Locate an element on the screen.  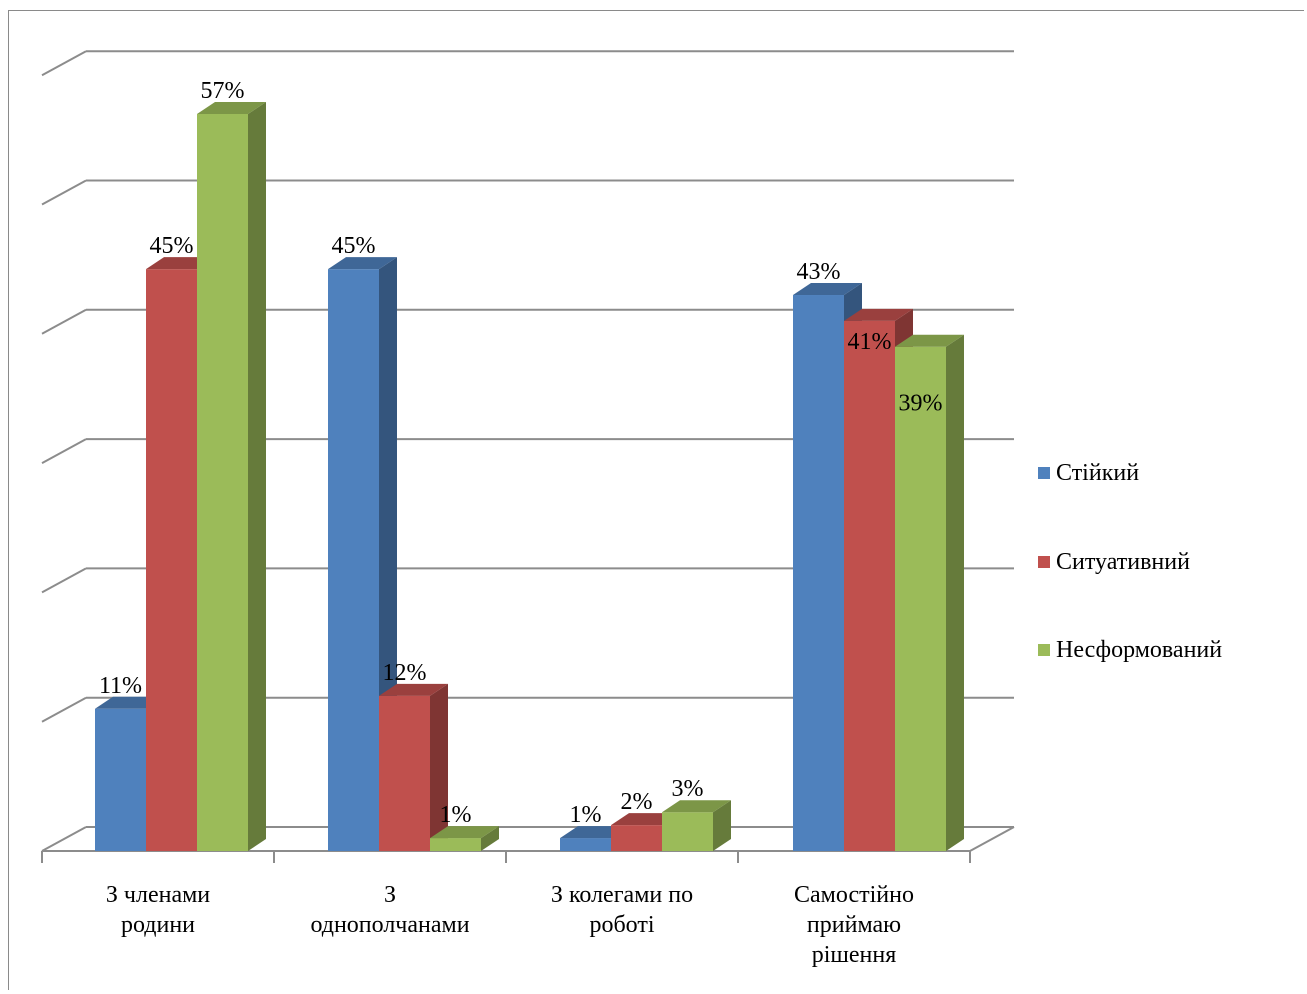
category-label-line: приймаю is located at coordinates (854, 925).